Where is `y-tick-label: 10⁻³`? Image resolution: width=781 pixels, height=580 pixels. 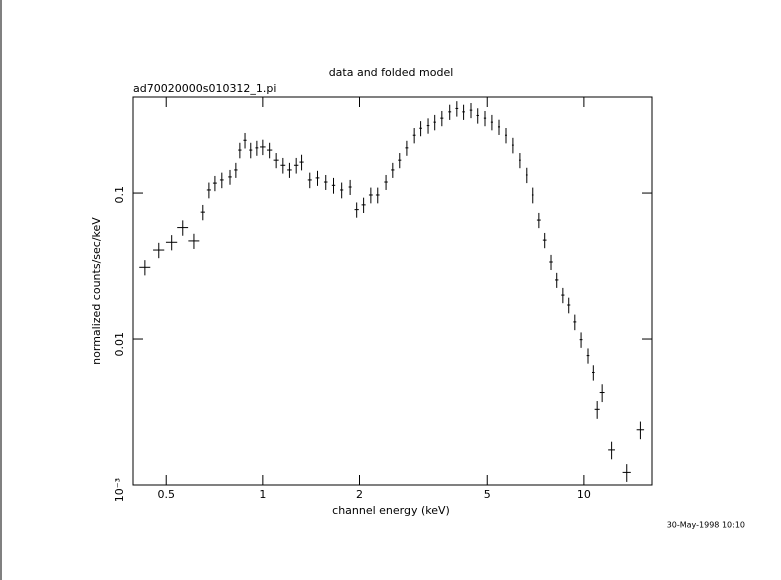 y-tick-label: 10⁻³ is located at coordinates (119, 490).